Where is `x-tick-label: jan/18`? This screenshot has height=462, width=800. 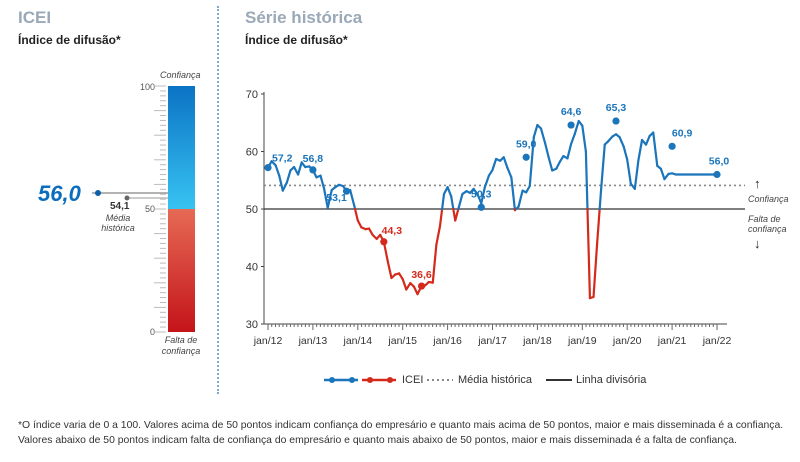 x-tick-label: jan/18 is located at coordinates (537, 341).